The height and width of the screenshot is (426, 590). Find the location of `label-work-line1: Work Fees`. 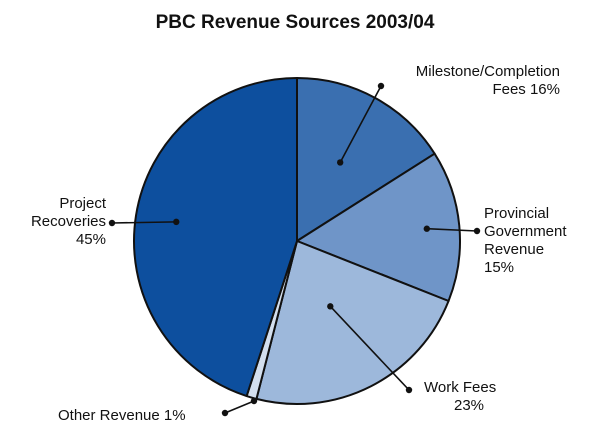

label-work-line1: Work Fees is located at coordinates (460, 387).